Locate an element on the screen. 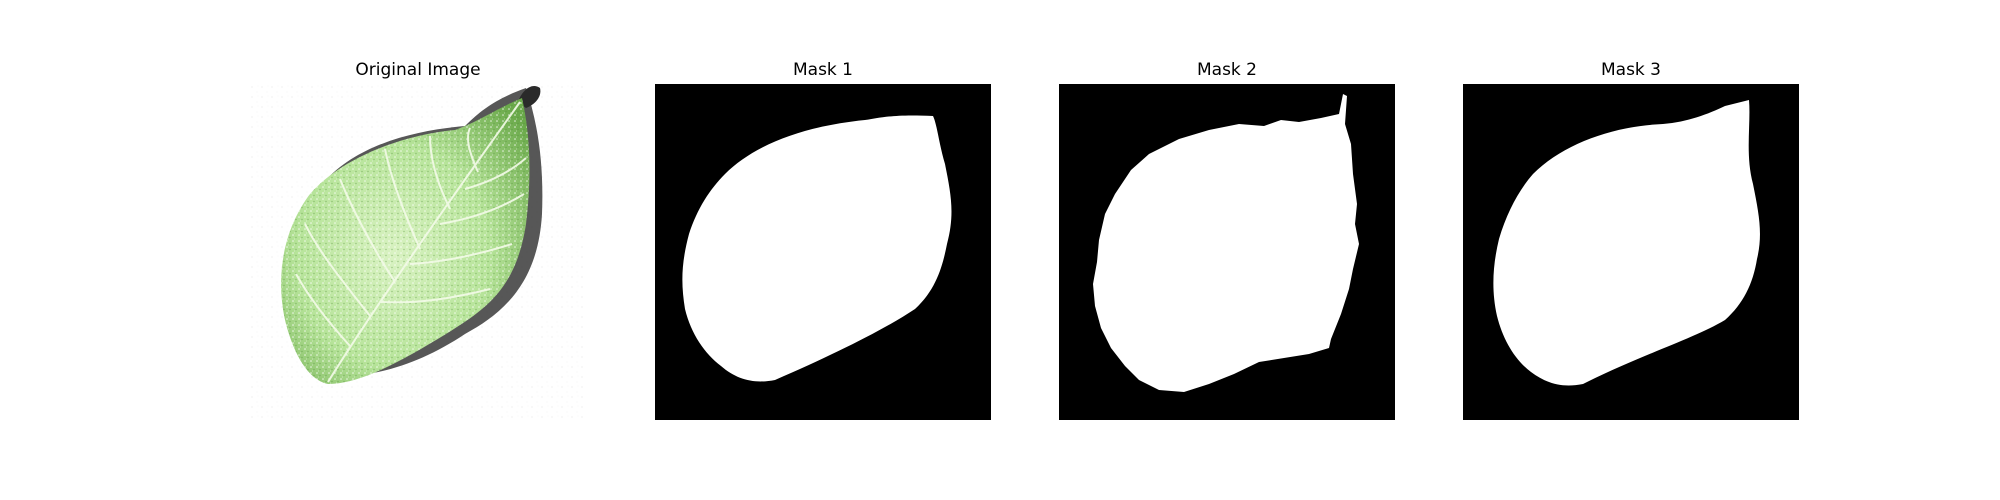 The height and width of the screenshot is (500, 2000). panel-title-original: Original Image is located at coordinates (418, 70).